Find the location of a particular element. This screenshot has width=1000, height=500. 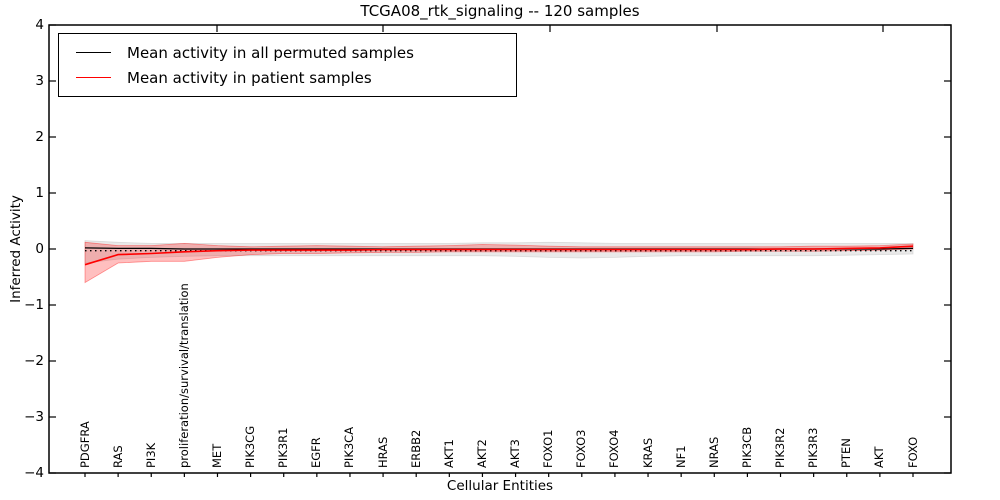

x-tick-label: AKT2 is located at coordinates (481, 453).